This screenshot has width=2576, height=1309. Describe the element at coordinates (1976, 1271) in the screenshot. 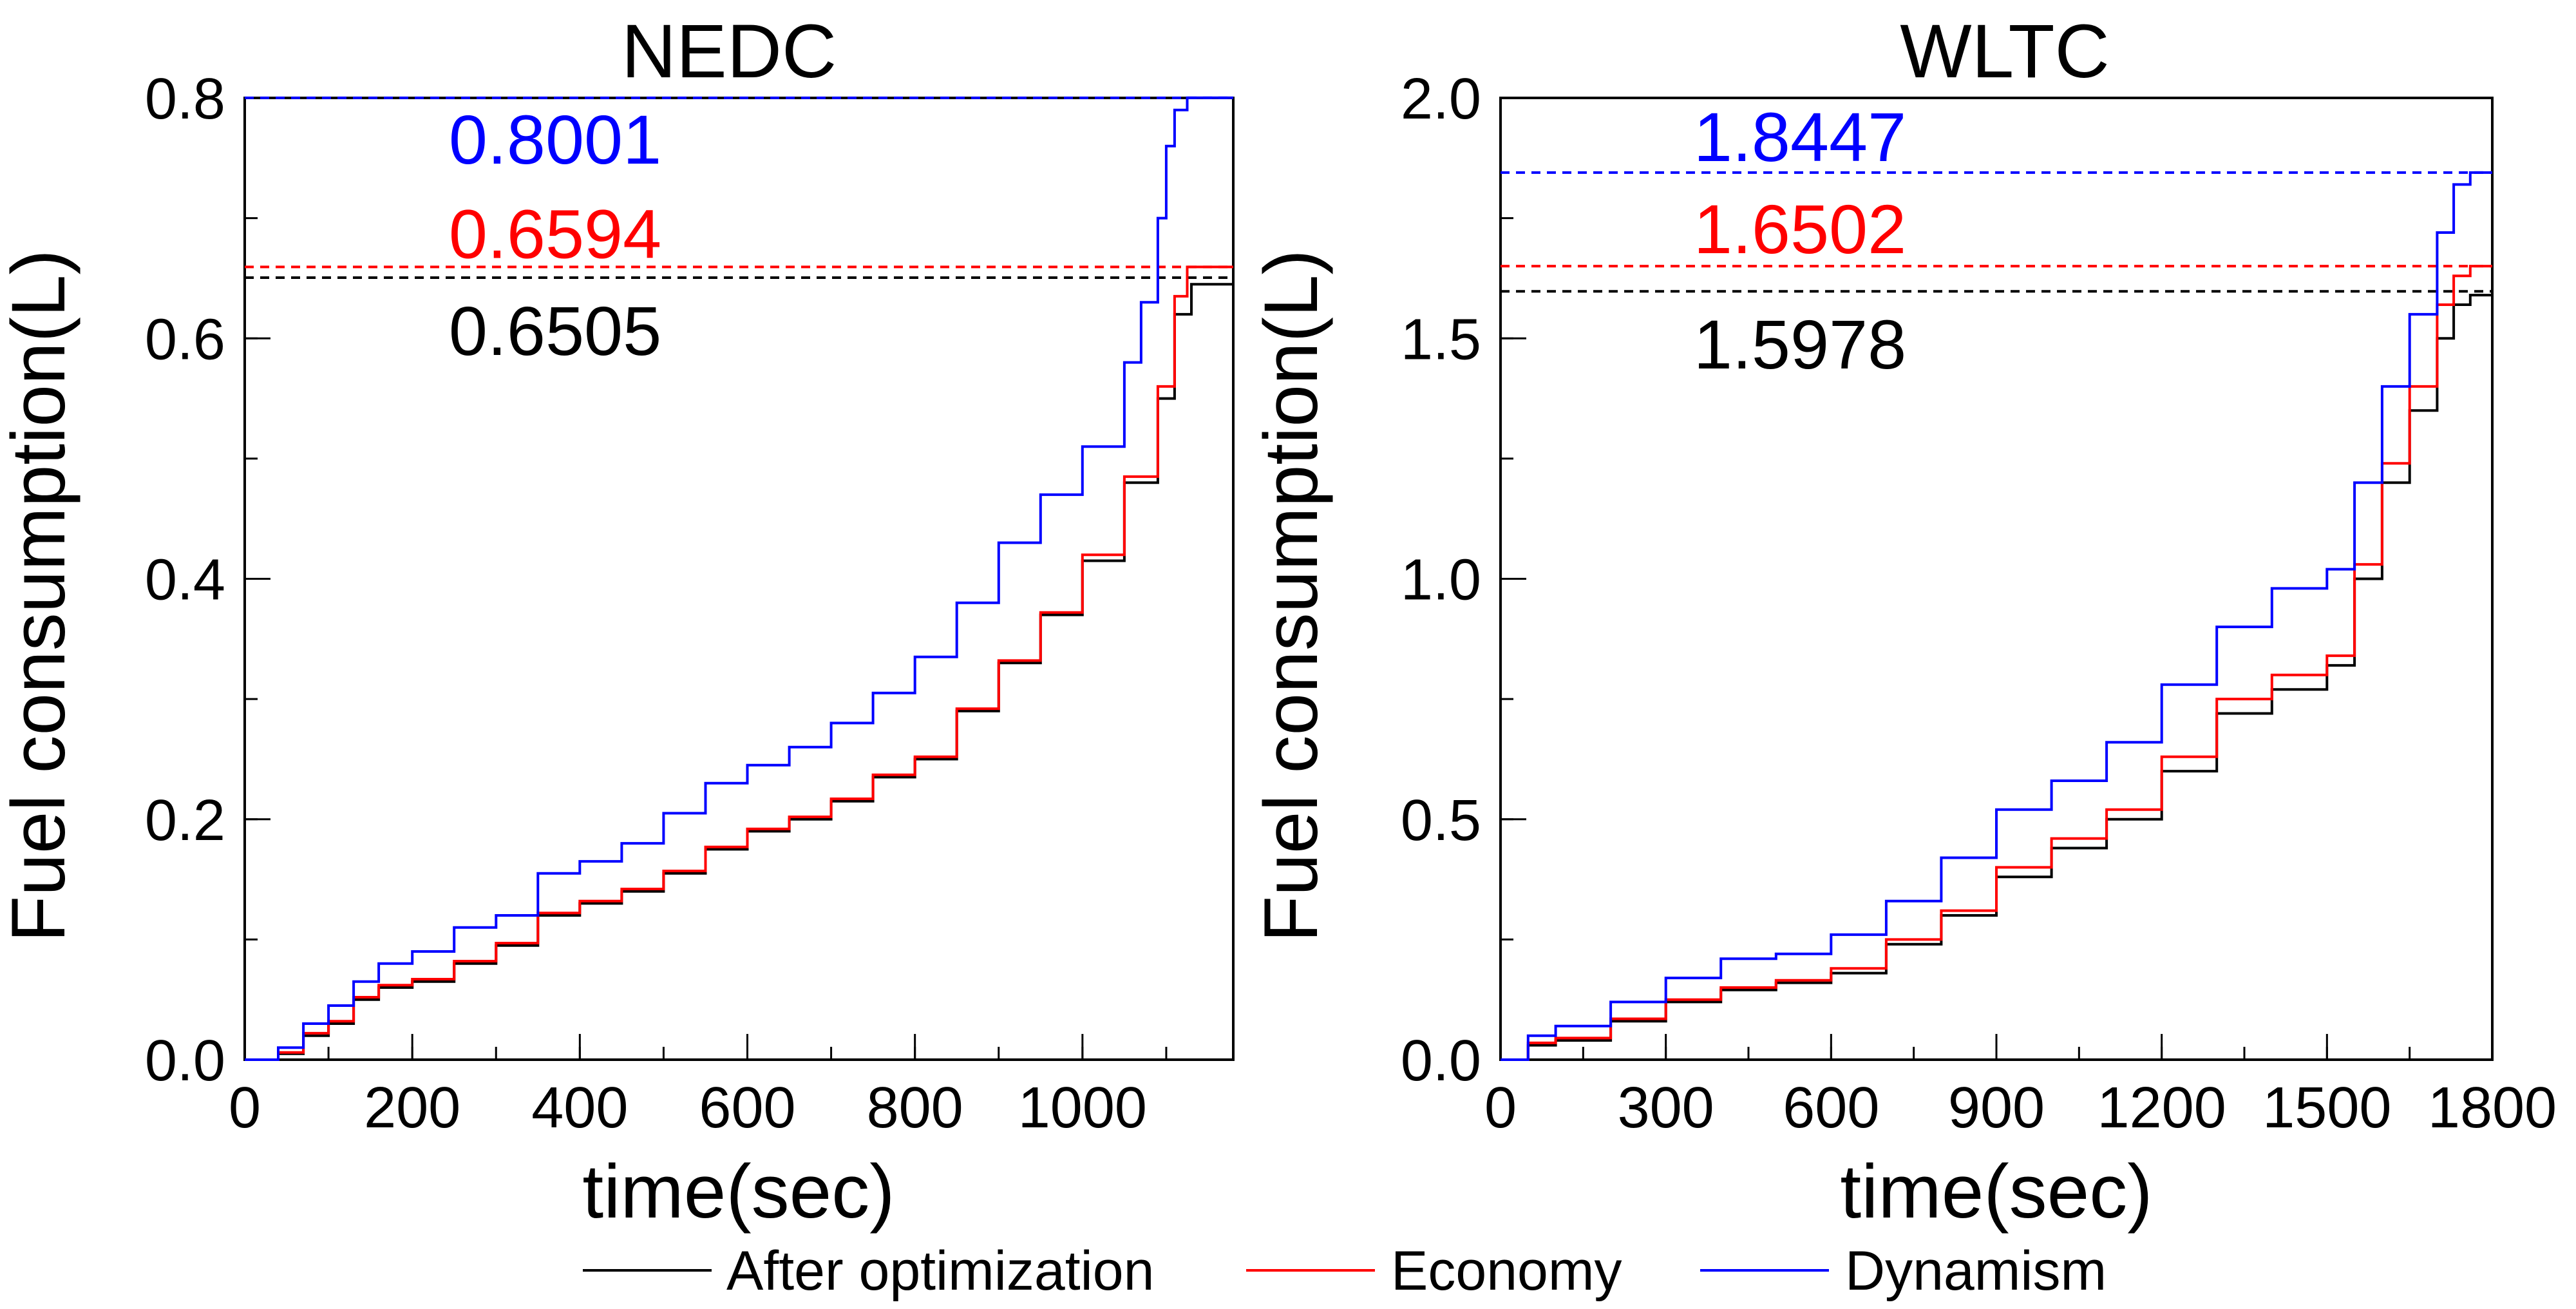

I see `legend-label: Dynamism` at that location.